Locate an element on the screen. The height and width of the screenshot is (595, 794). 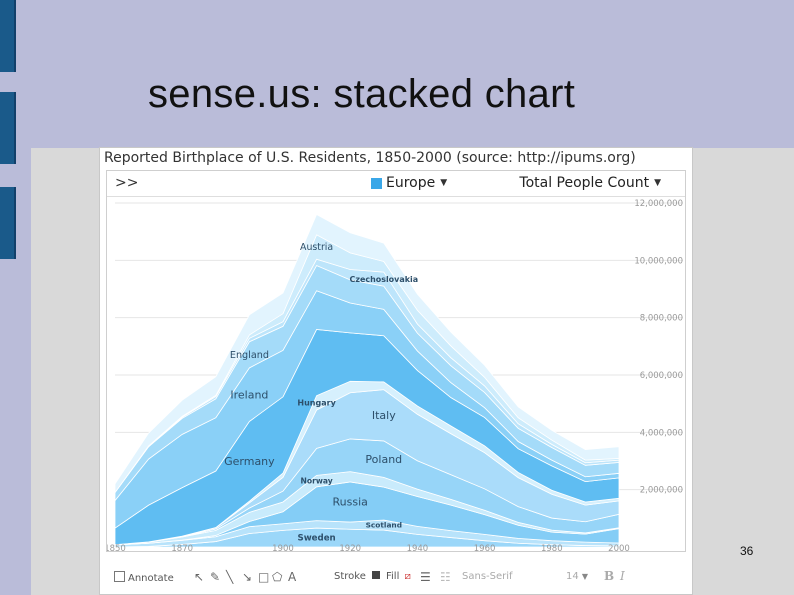
annotate-label: Annotate is located at coordinates (151, 578).